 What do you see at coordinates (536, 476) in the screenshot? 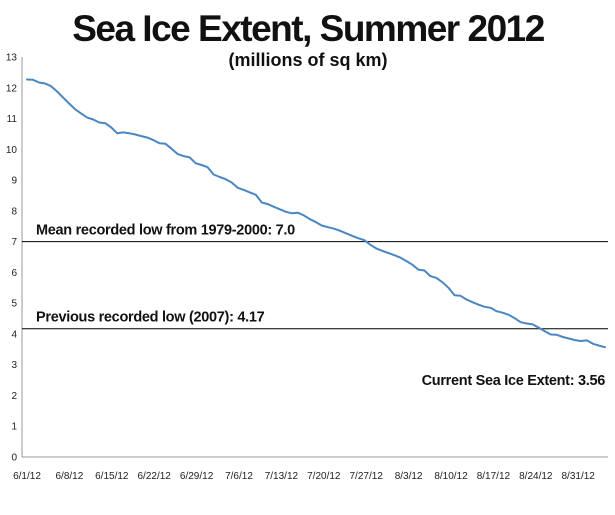
I see `x-tick-label: 8/24/12` at bounding box center [536, 476].